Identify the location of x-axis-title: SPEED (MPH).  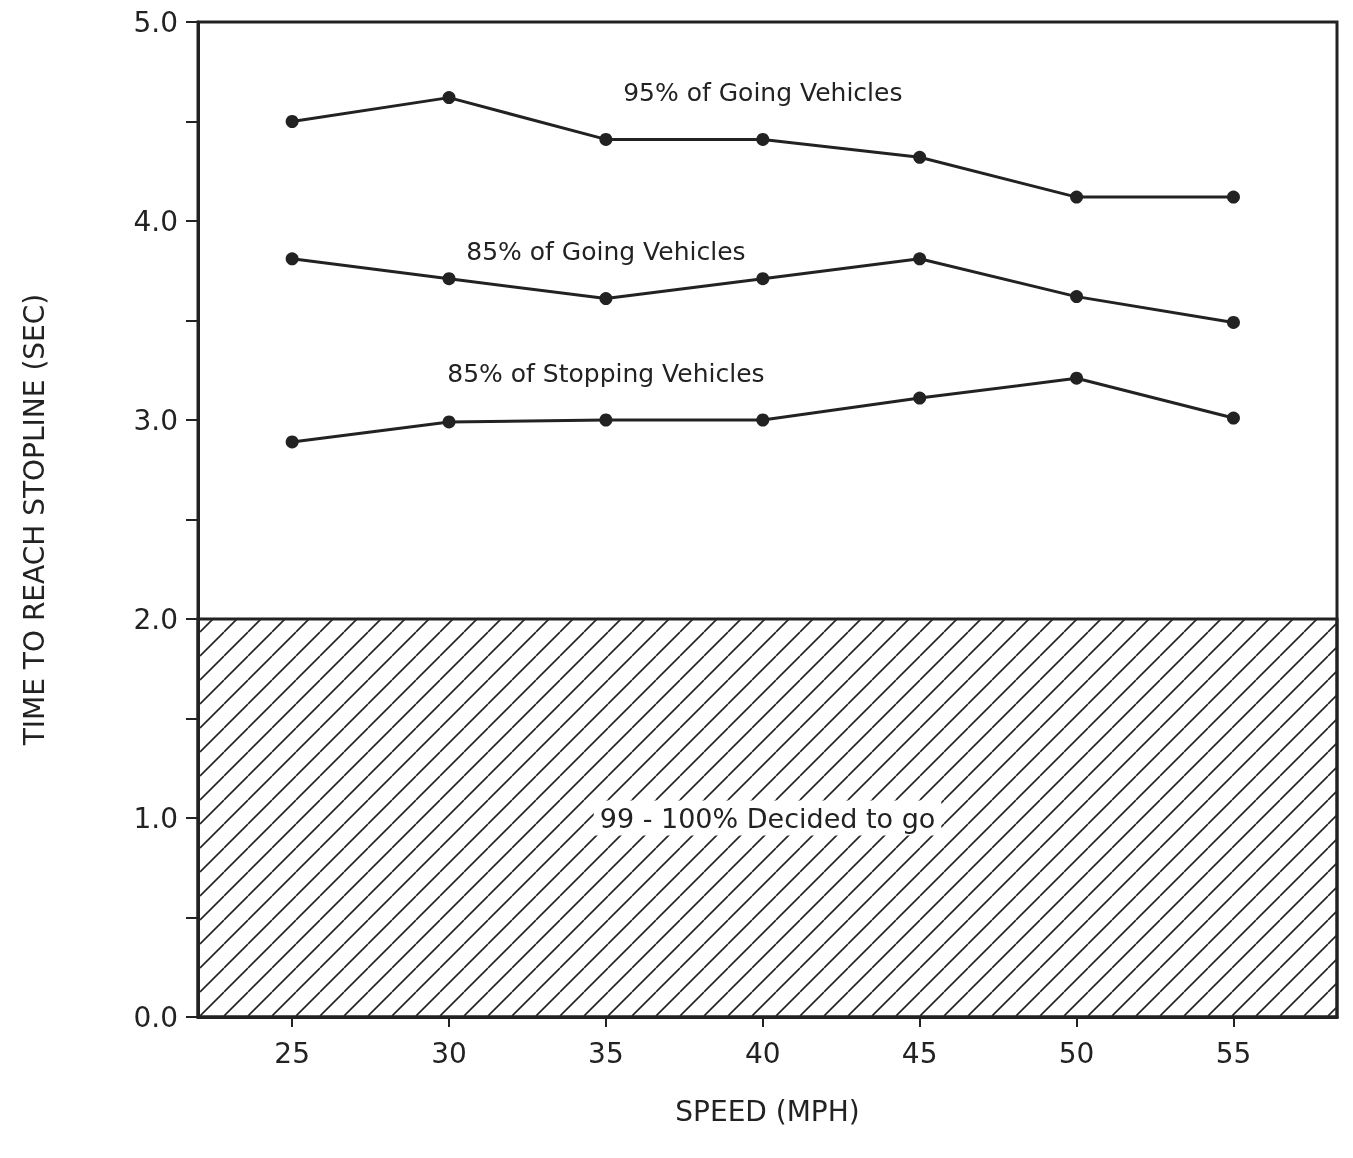
(767, 1111).